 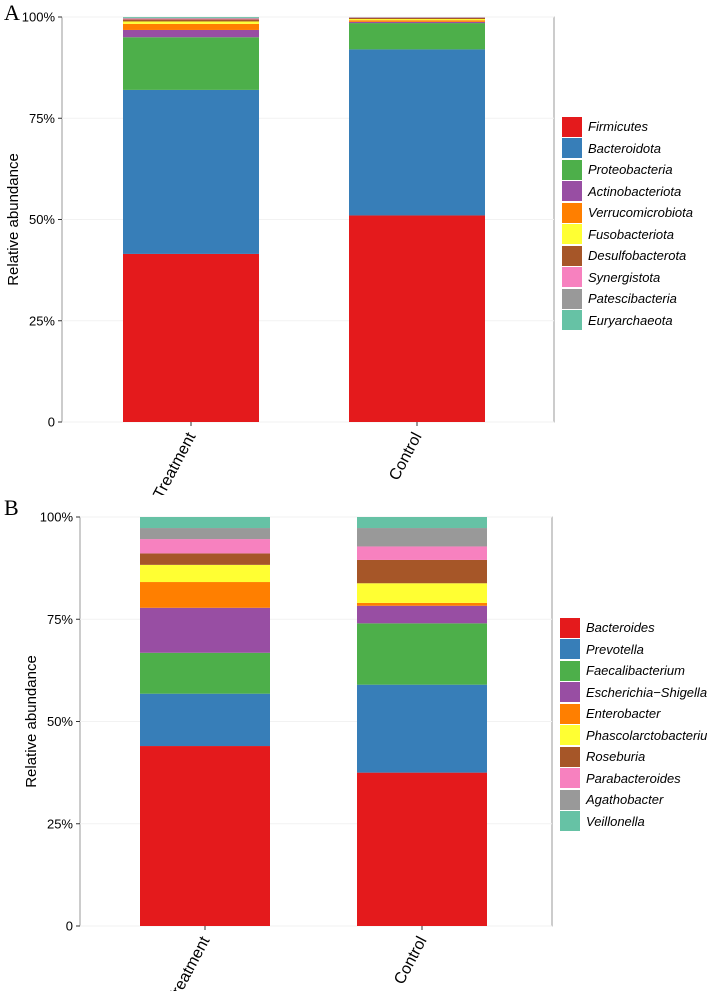 I want to click on legend-label: Verrucomicrobiota, so click(x=641, y=213).